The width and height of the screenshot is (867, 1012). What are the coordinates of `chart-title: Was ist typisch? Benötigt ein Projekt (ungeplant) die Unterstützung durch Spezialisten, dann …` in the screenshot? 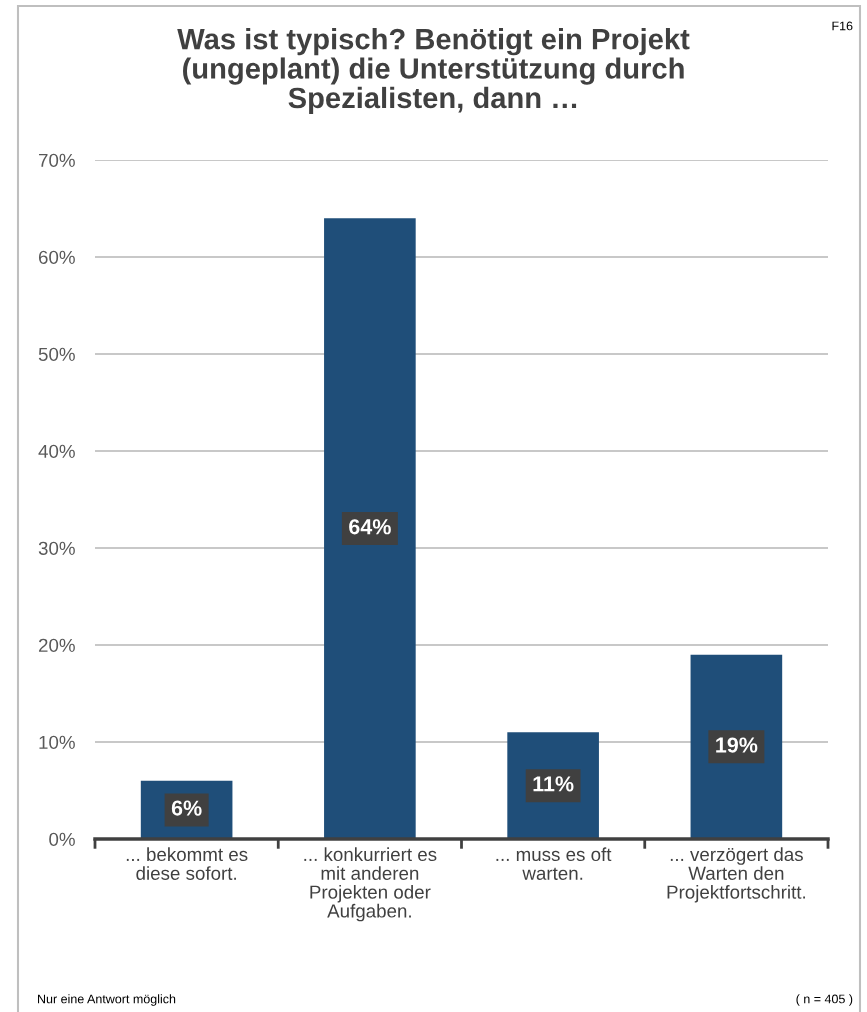 It's located at (433, 71).